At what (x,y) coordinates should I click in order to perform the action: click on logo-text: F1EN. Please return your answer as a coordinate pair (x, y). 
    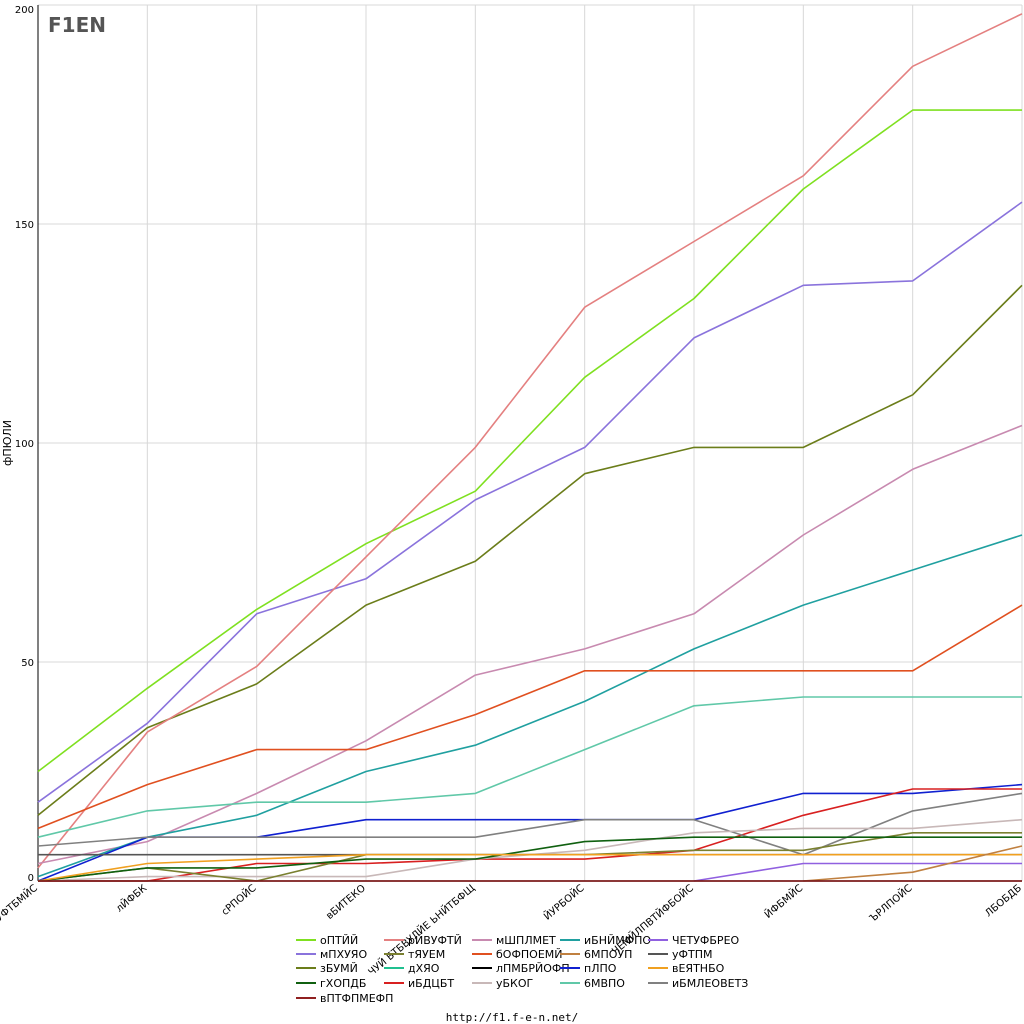
    Looking at the image, I should click on (77, 25).